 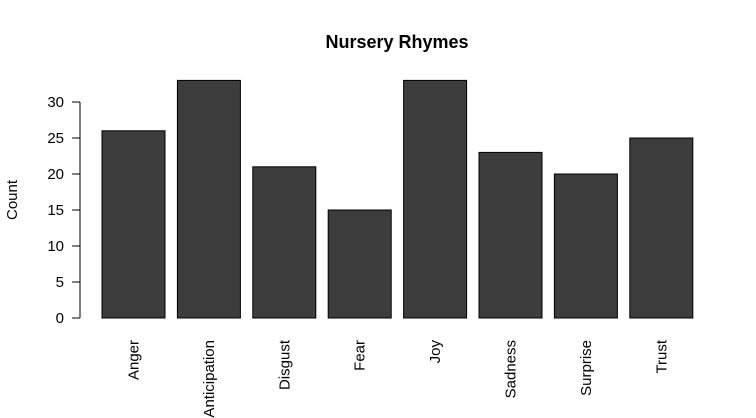 What do you see at coordinates (284, 364) in the screenshot?
I see `x-category-label: Disgust` at bounding box center [284, 364].